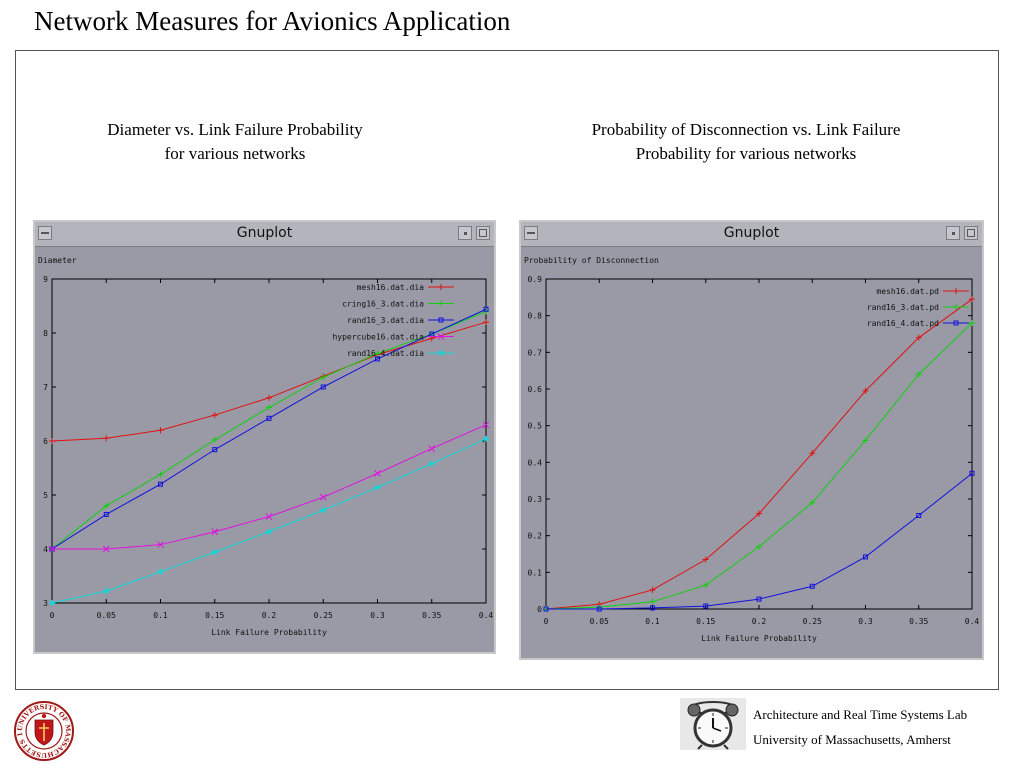 The height and width of the screenshot is (768, 1024). What do you see at coordinates (377, 615) in the screenshot?
I see `x-tick-label: 0.3` at bounding box center [377, 615].